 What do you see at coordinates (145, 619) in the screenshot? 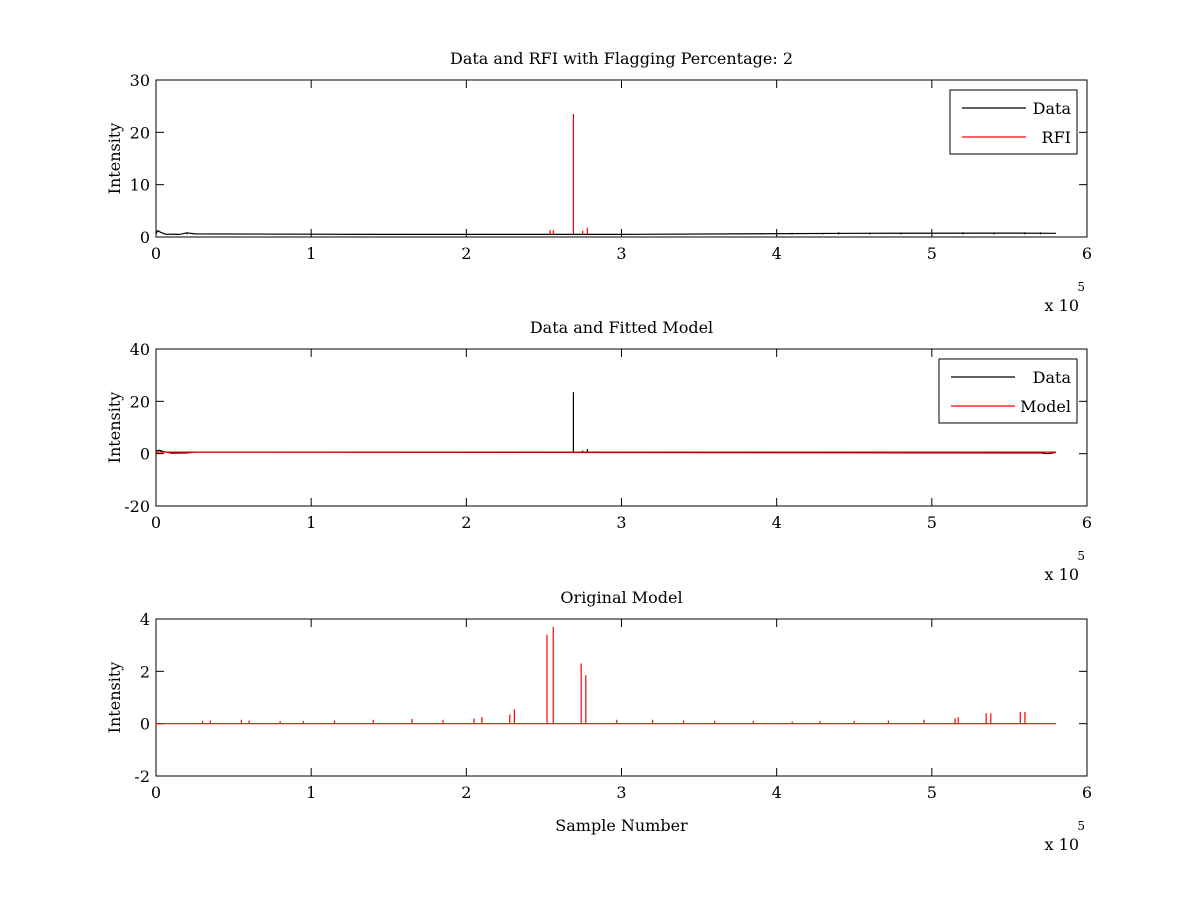
I see `y-tick-label: 4` at bounding box center [145, 619].